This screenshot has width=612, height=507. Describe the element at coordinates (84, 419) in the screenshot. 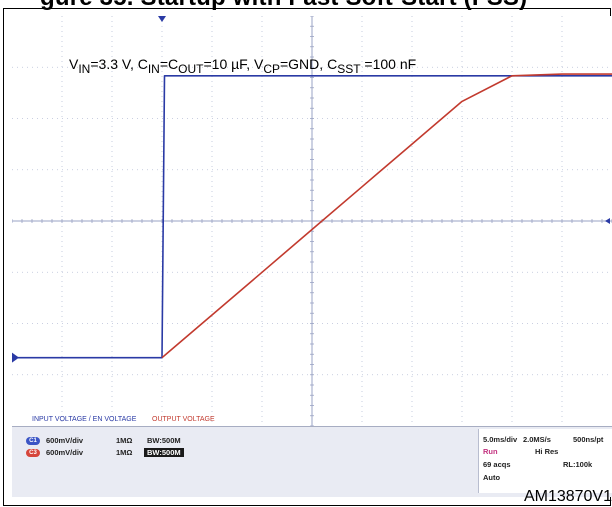

I see `legend-input-voltage: INPUT VOLTAGE / EN VOLTAGE` at that location.